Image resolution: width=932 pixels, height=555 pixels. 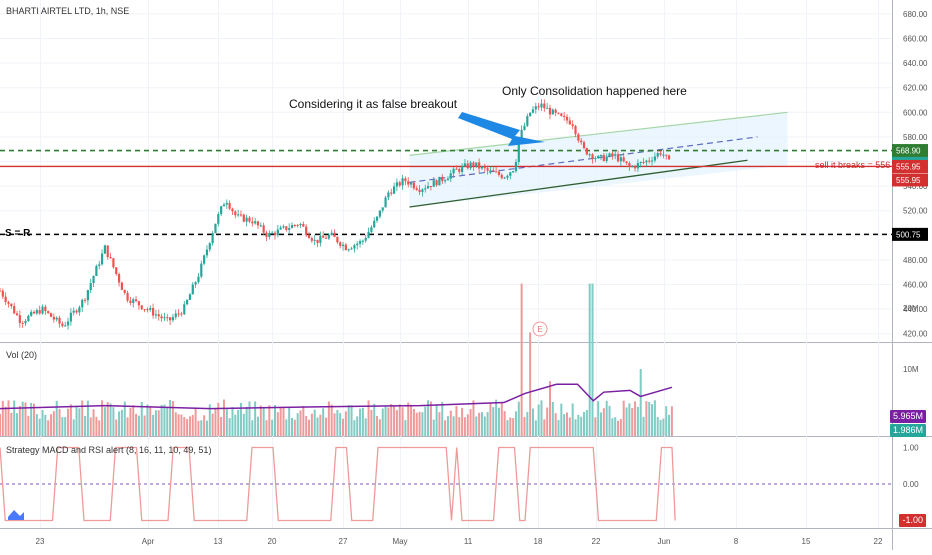 What do you see at coordinates (540, 329) in the screenshot?
I see `earnings-marker` at bounding box center [540, 329].